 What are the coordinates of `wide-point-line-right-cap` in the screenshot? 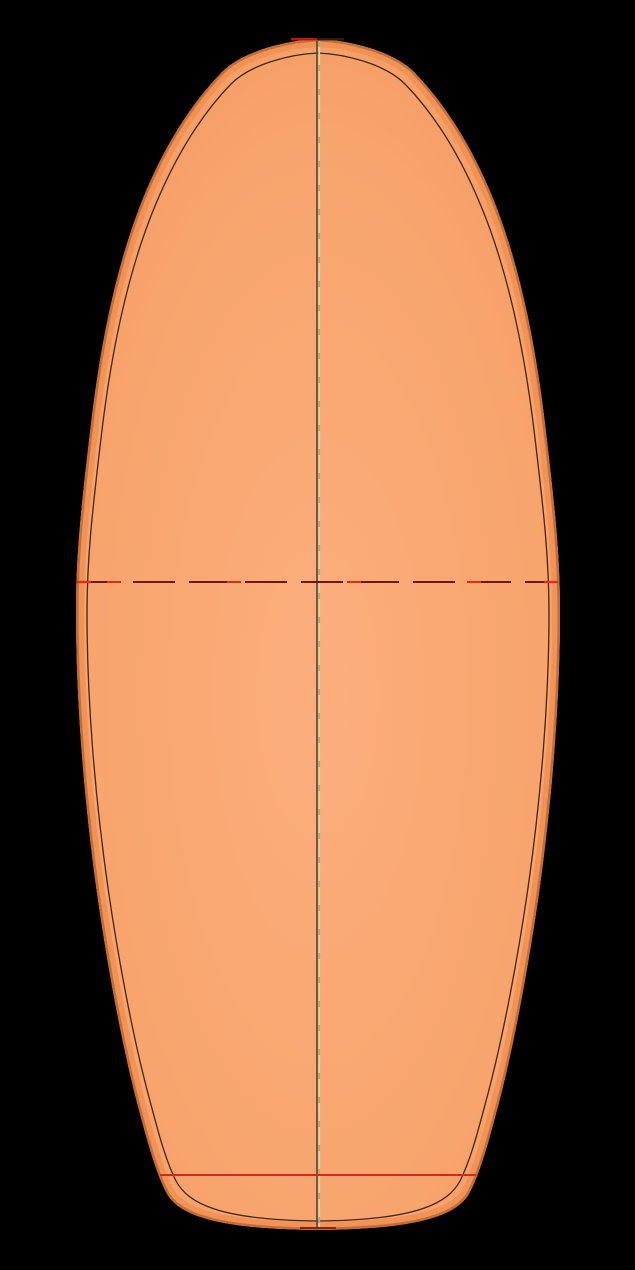 It's located at (551, 582).